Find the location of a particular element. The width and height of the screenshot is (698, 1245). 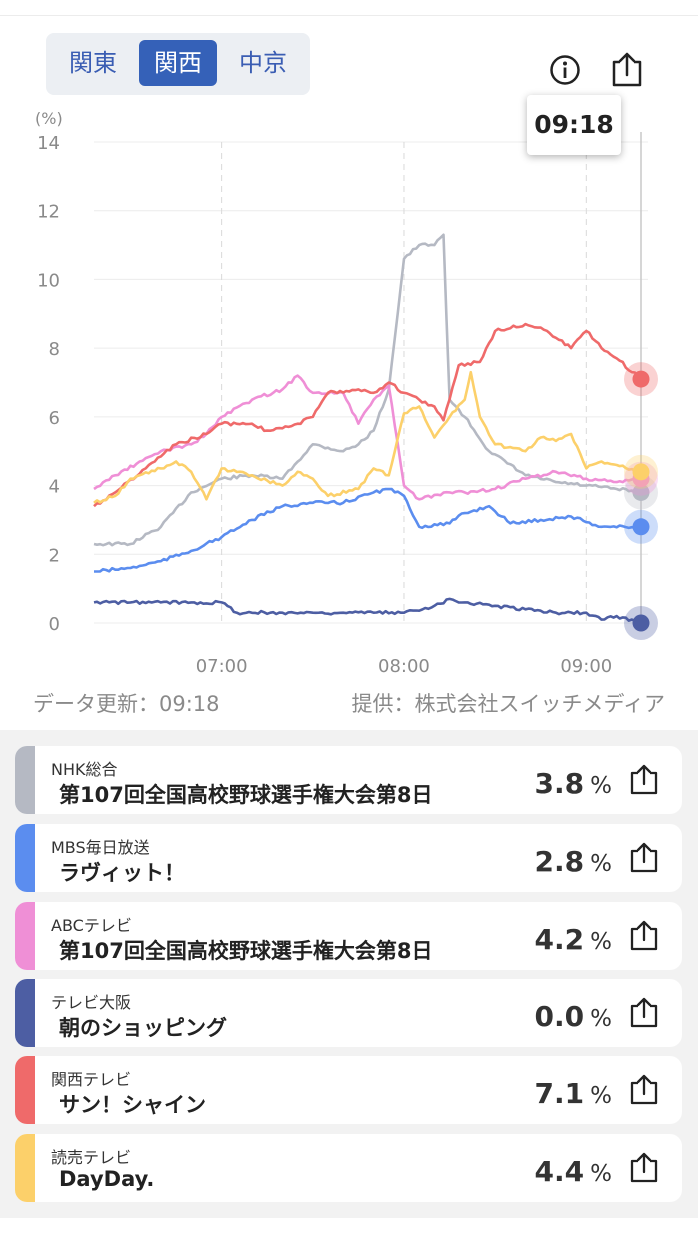

rating-value: 0.0% is located at coordinates (573, 1016).